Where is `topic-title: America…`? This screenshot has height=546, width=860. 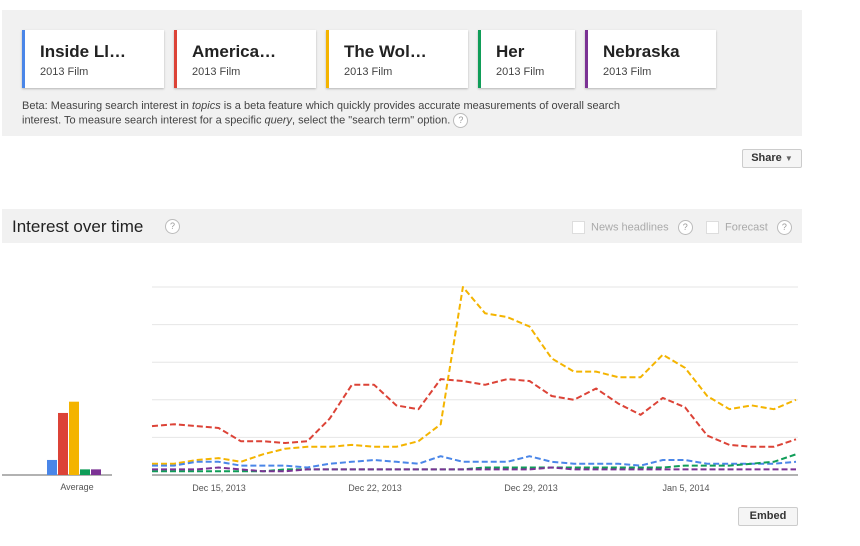 topic-title: America… is located at coordinates (234, 51).